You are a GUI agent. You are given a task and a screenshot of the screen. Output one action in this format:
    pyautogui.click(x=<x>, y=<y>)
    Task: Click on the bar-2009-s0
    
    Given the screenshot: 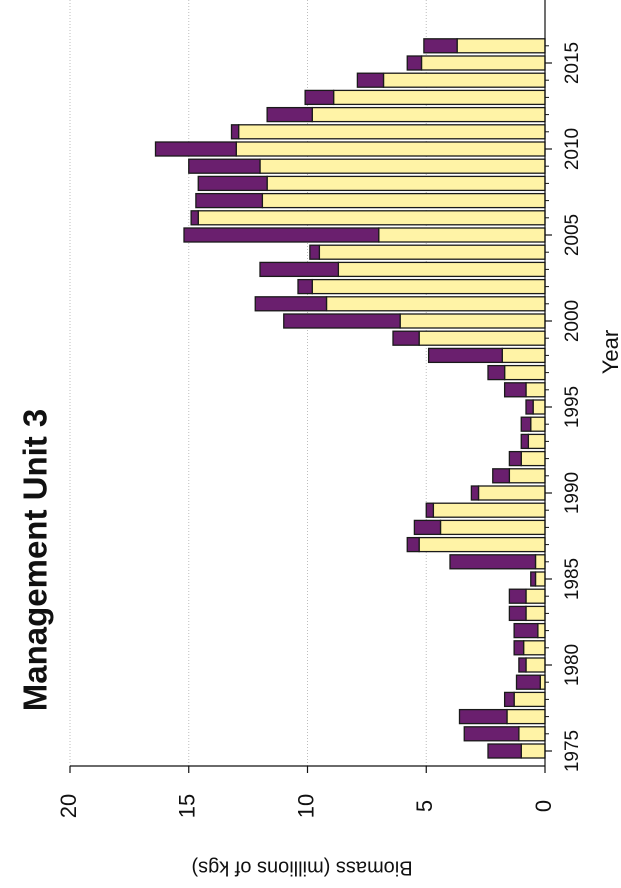 What is the action you would take?
    pyautogui.click(x=402, y=166)
    